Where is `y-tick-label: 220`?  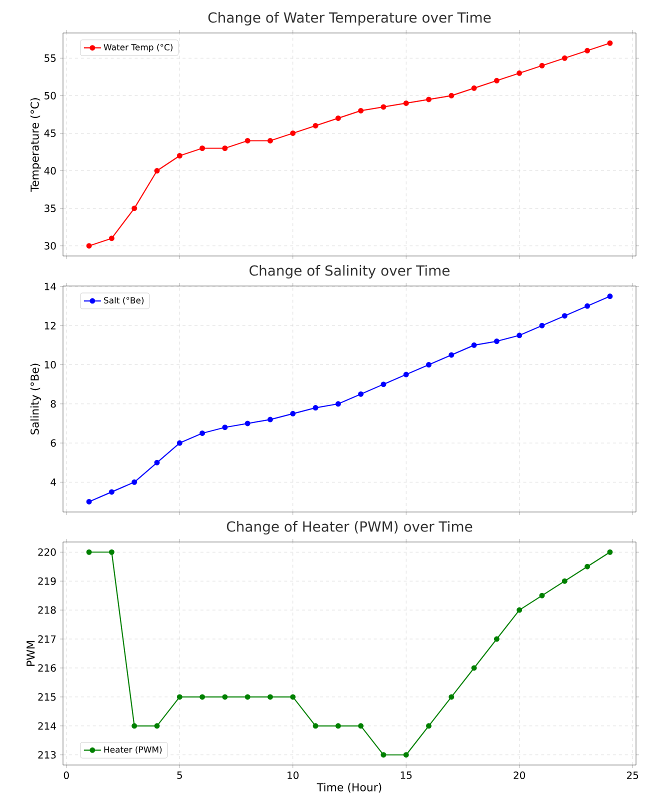
y-tick-label: 220 is located at coordinates (47, 552).